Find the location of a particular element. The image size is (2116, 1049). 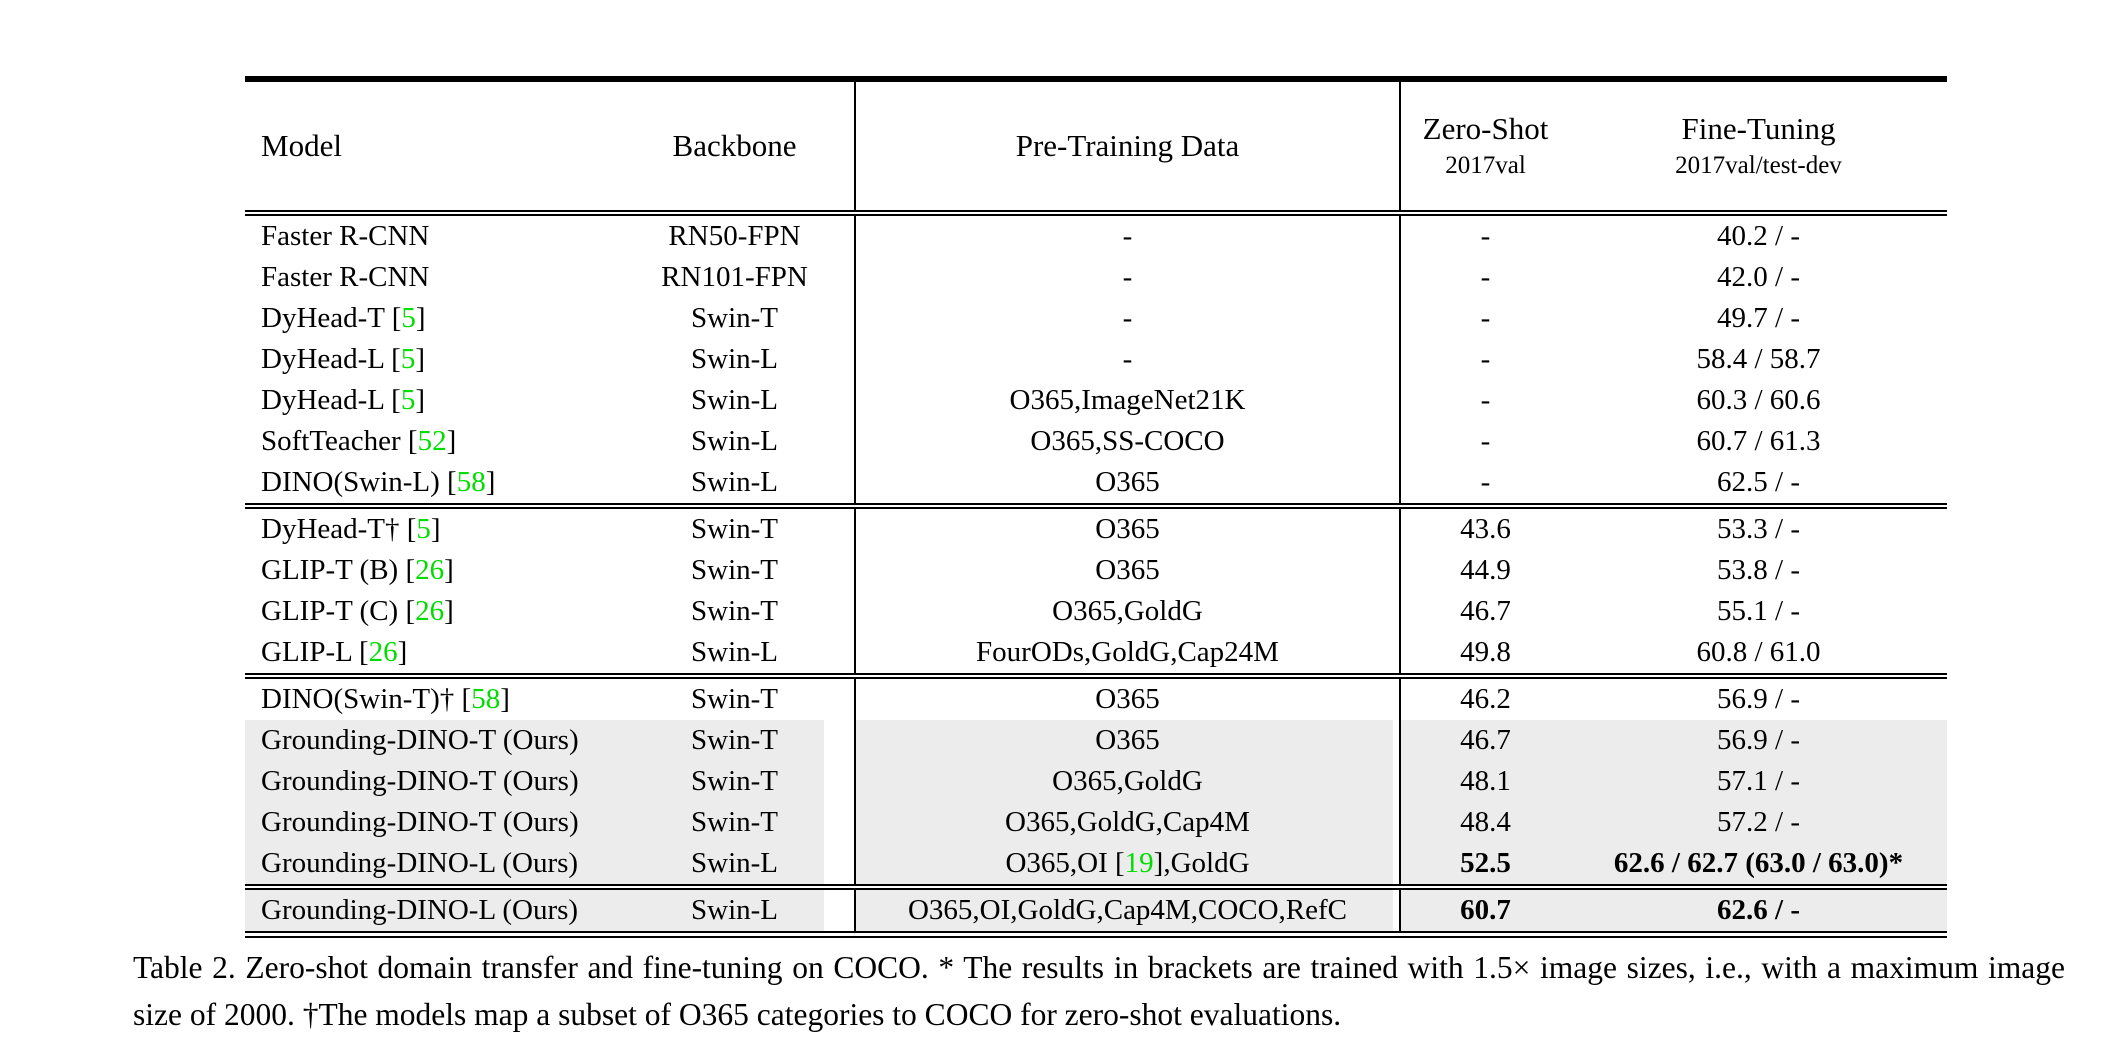

cell-fine-tuning: 58.4 / 58.7 is located at coordinates (1758, 359).